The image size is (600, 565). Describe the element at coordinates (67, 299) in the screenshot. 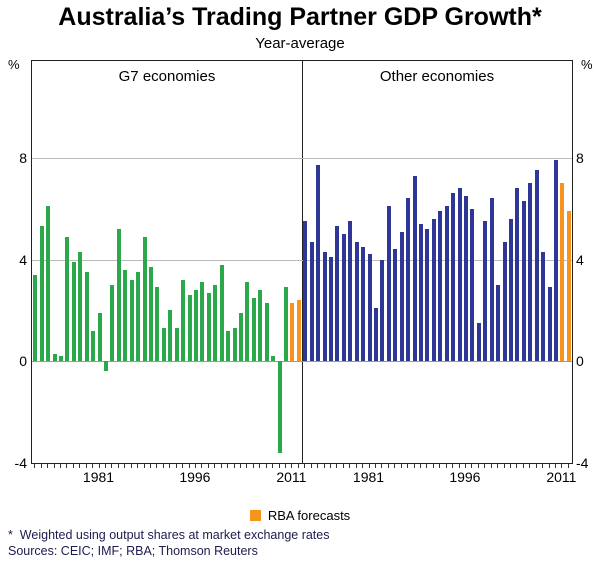

I see `bar-g7-1976` at that location.